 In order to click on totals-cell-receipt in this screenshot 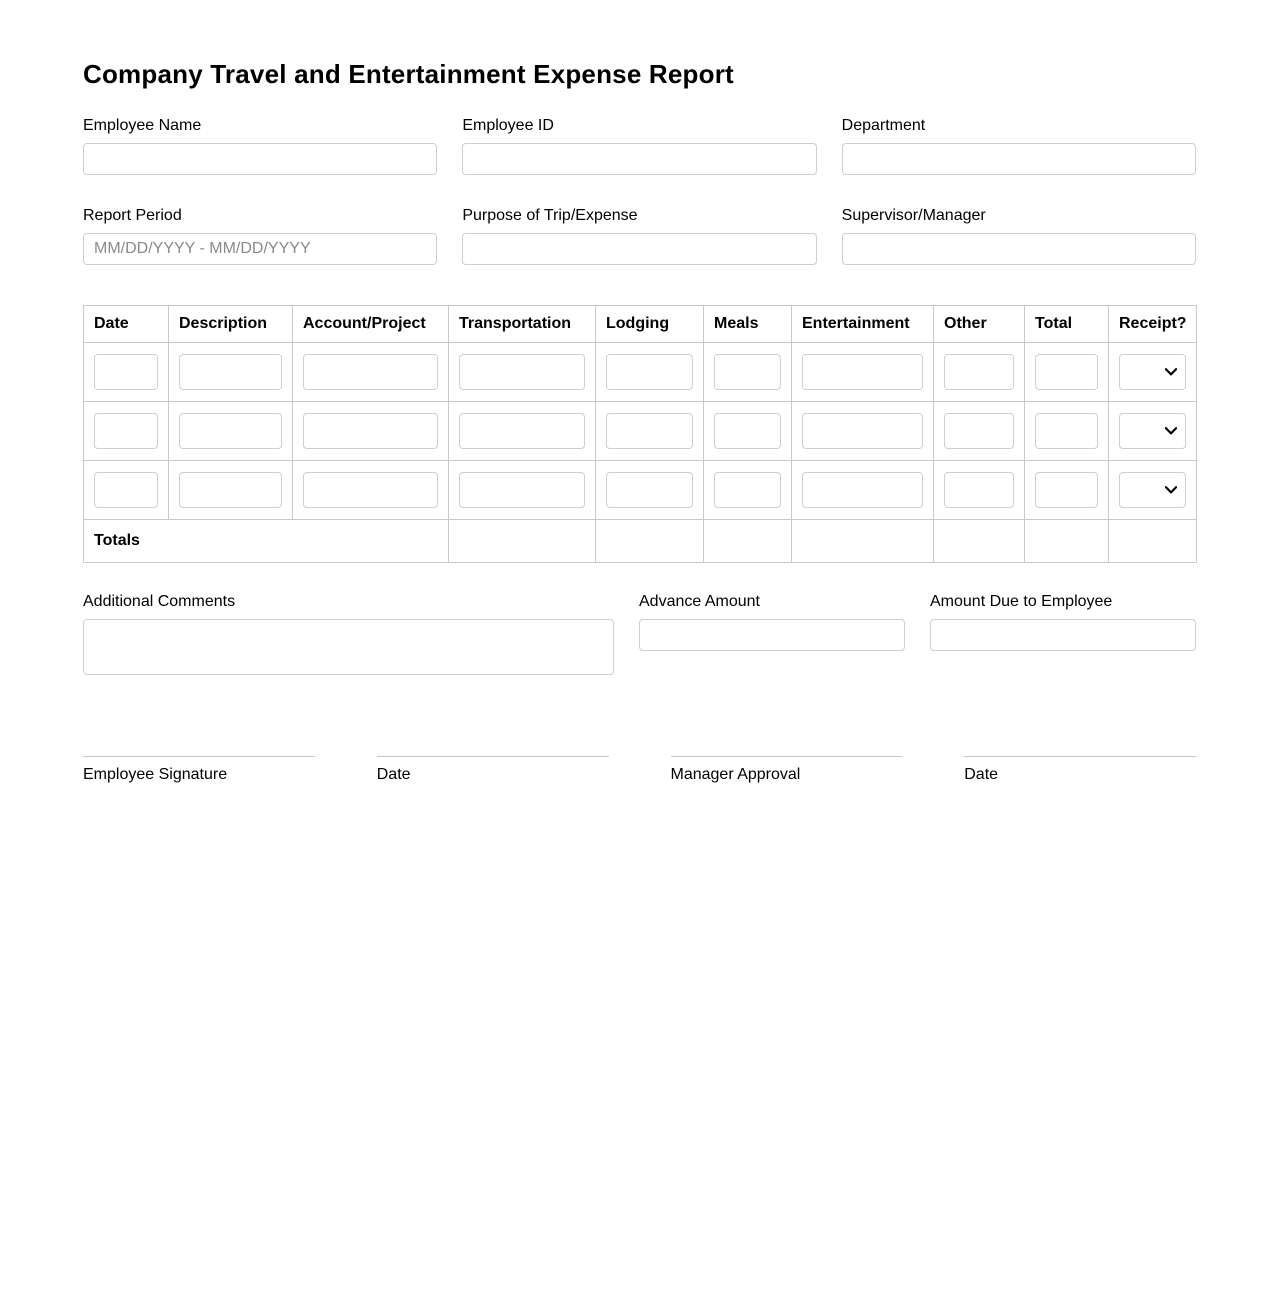, I will do `click(1152, 541)`.